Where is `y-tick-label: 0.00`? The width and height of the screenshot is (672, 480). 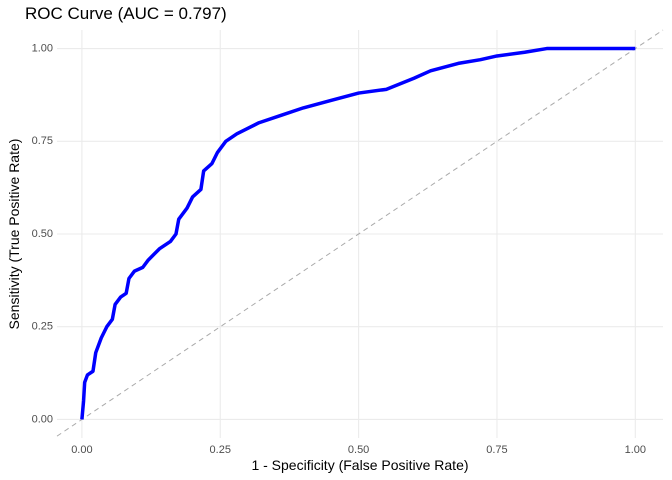
y-tick-label: 0.00 is located at coordinates (42, 419).